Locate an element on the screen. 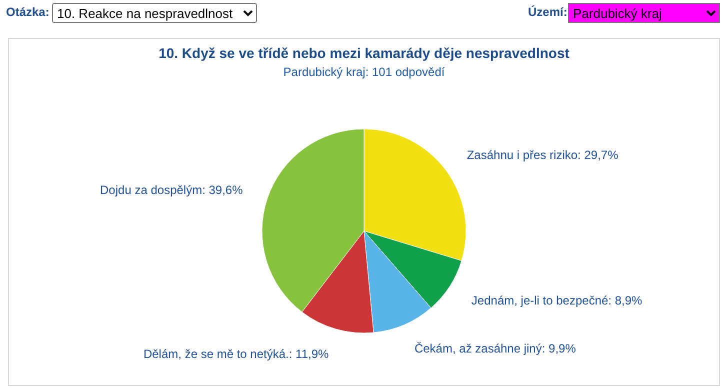  chart-title: 10. Když se ve třídě nebo mezi kamarády děje nespravedlnost is located at coordinates (364, 53).